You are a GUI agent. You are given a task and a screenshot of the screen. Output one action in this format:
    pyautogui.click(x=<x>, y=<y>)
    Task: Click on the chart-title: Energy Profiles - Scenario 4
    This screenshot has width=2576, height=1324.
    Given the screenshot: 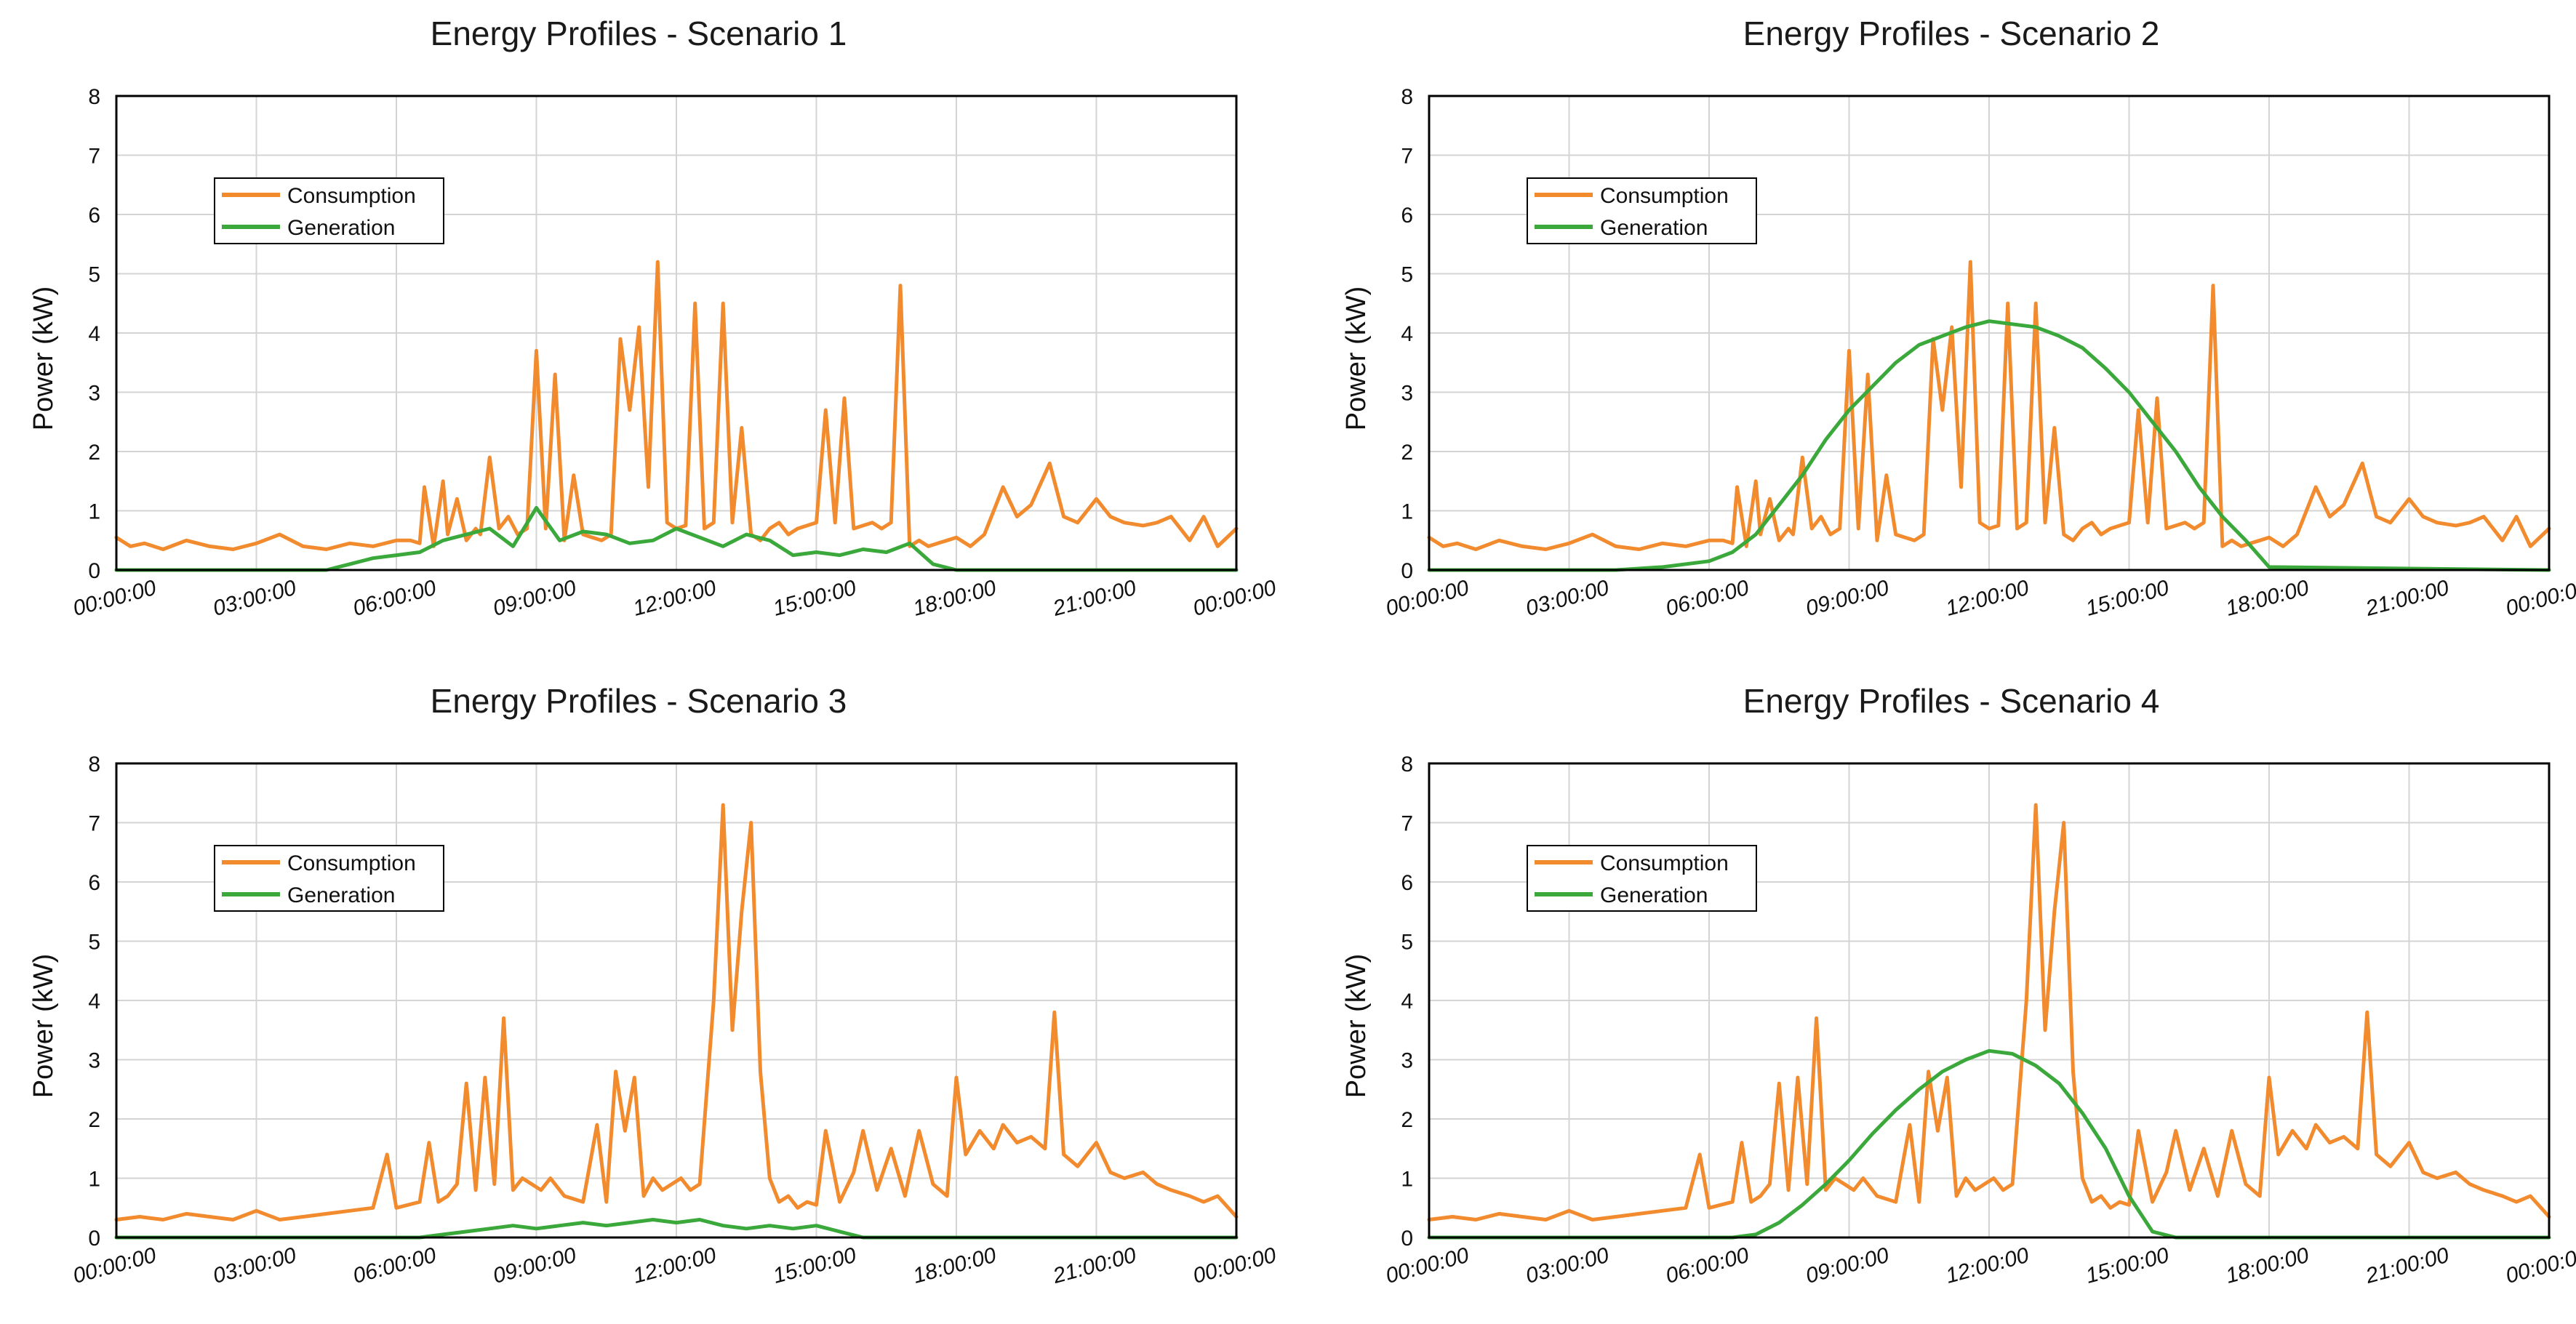 What is the action you would take?
    pyautogui.click(x=1951, y=701)
    